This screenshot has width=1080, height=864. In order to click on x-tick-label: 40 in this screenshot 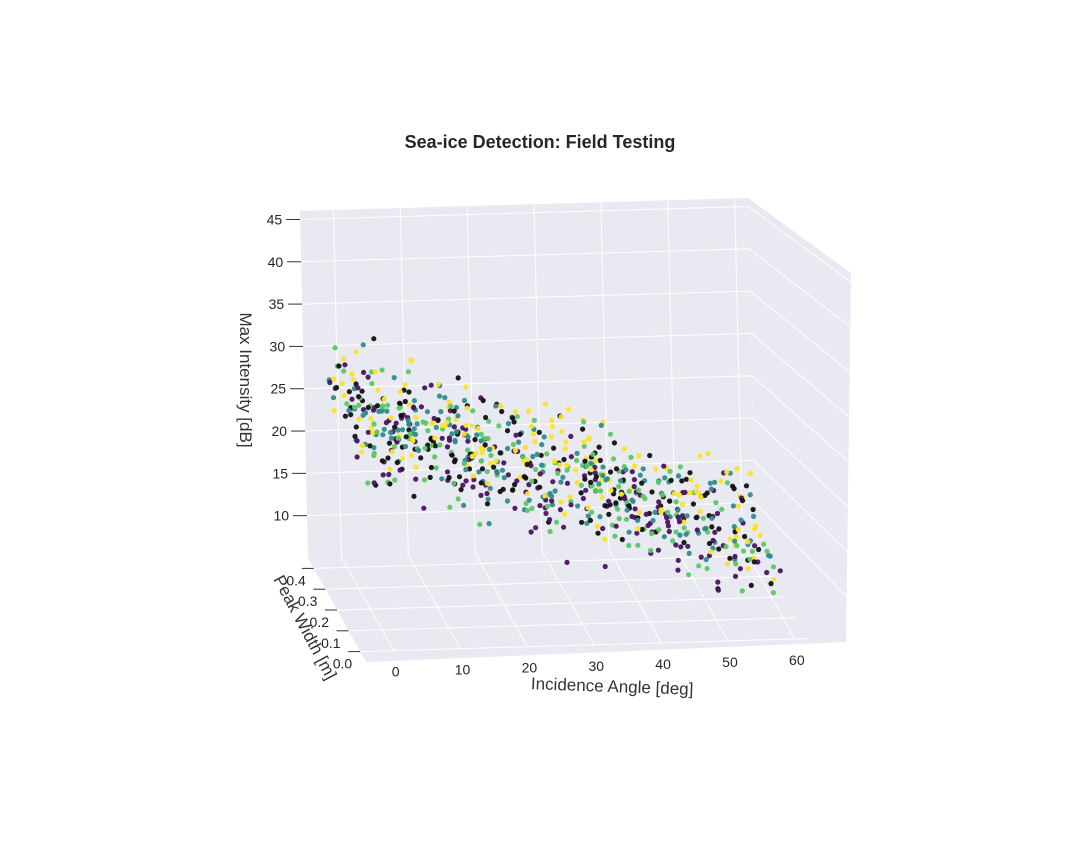, I will do `click(663, 664)`.